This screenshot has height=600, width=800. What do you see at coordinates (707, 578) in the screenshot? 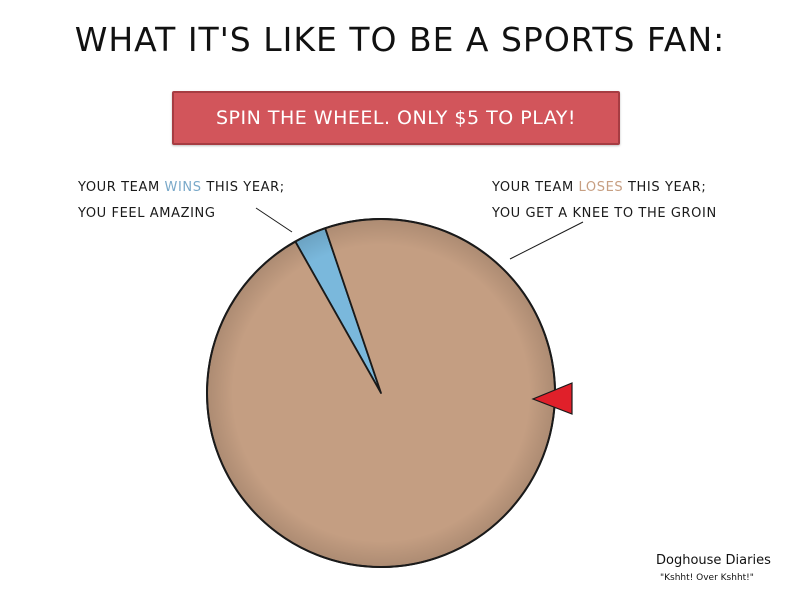
I see `credit-tagline: "Kshht! Over Kshht!"` at bounding box center [707, 578].